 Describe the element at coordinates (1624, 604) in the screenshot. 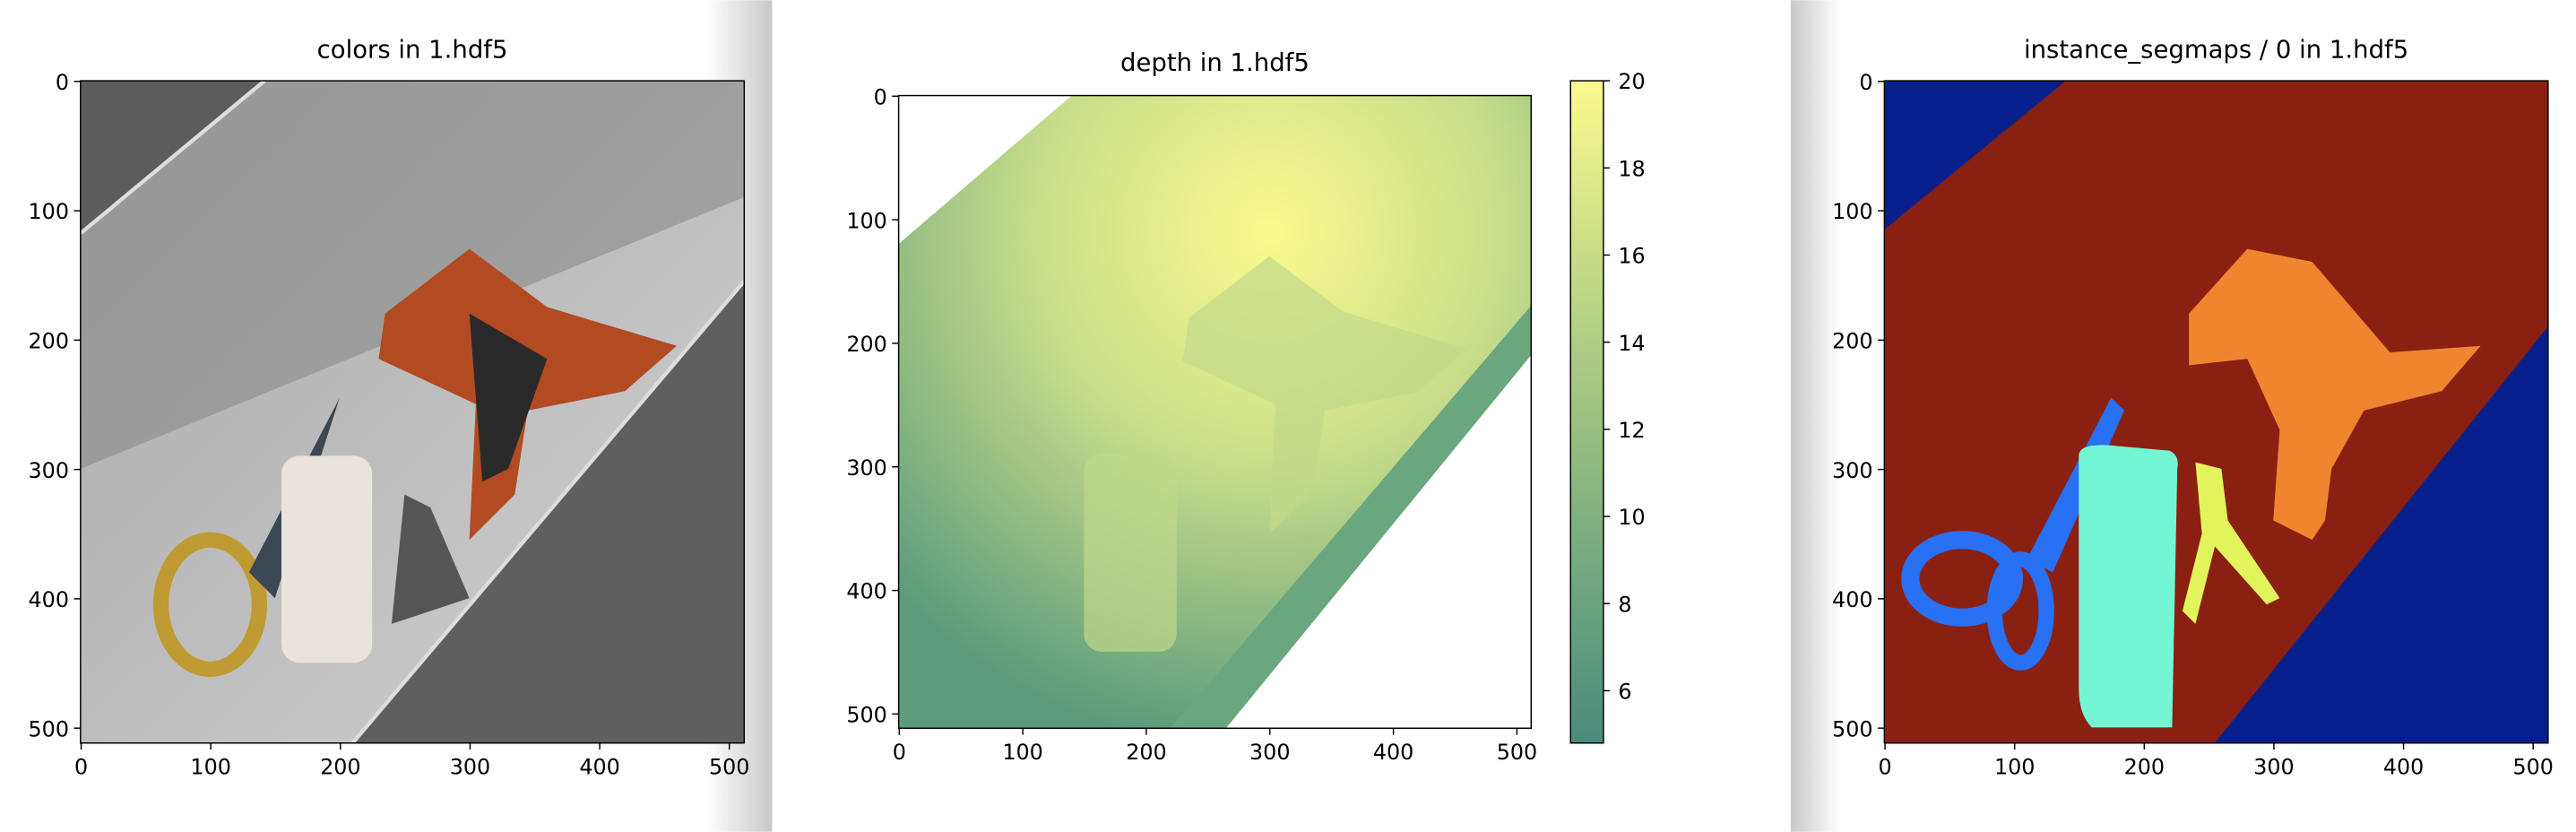

I see `colorbar-tick-label: 8` at that location.